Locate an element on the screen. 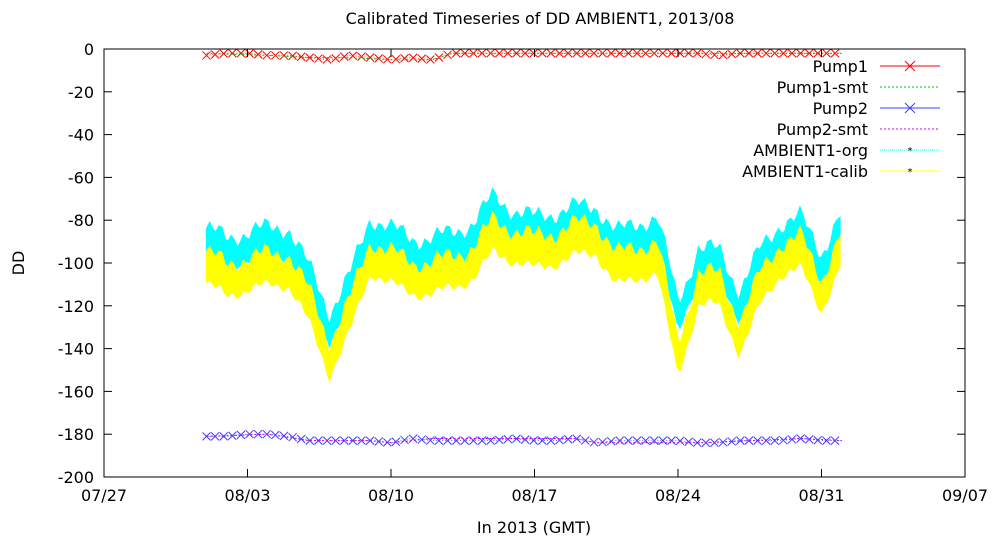 The height and width of the screenshot is (552, 998). x-tick-label: 07/27 is located at coordinates (104, 495).